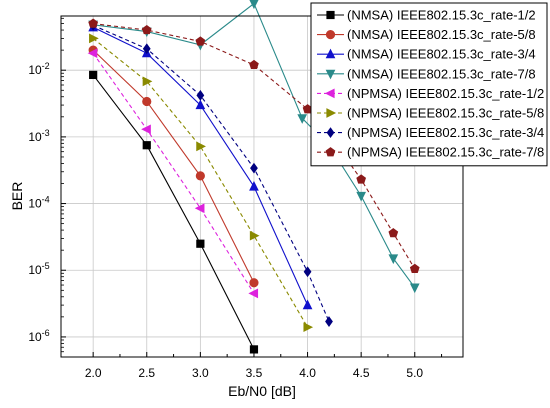  I want to click on legend-item: (NMSA) IEEE802.15.3c_rate-7/8, so click(426, 73).